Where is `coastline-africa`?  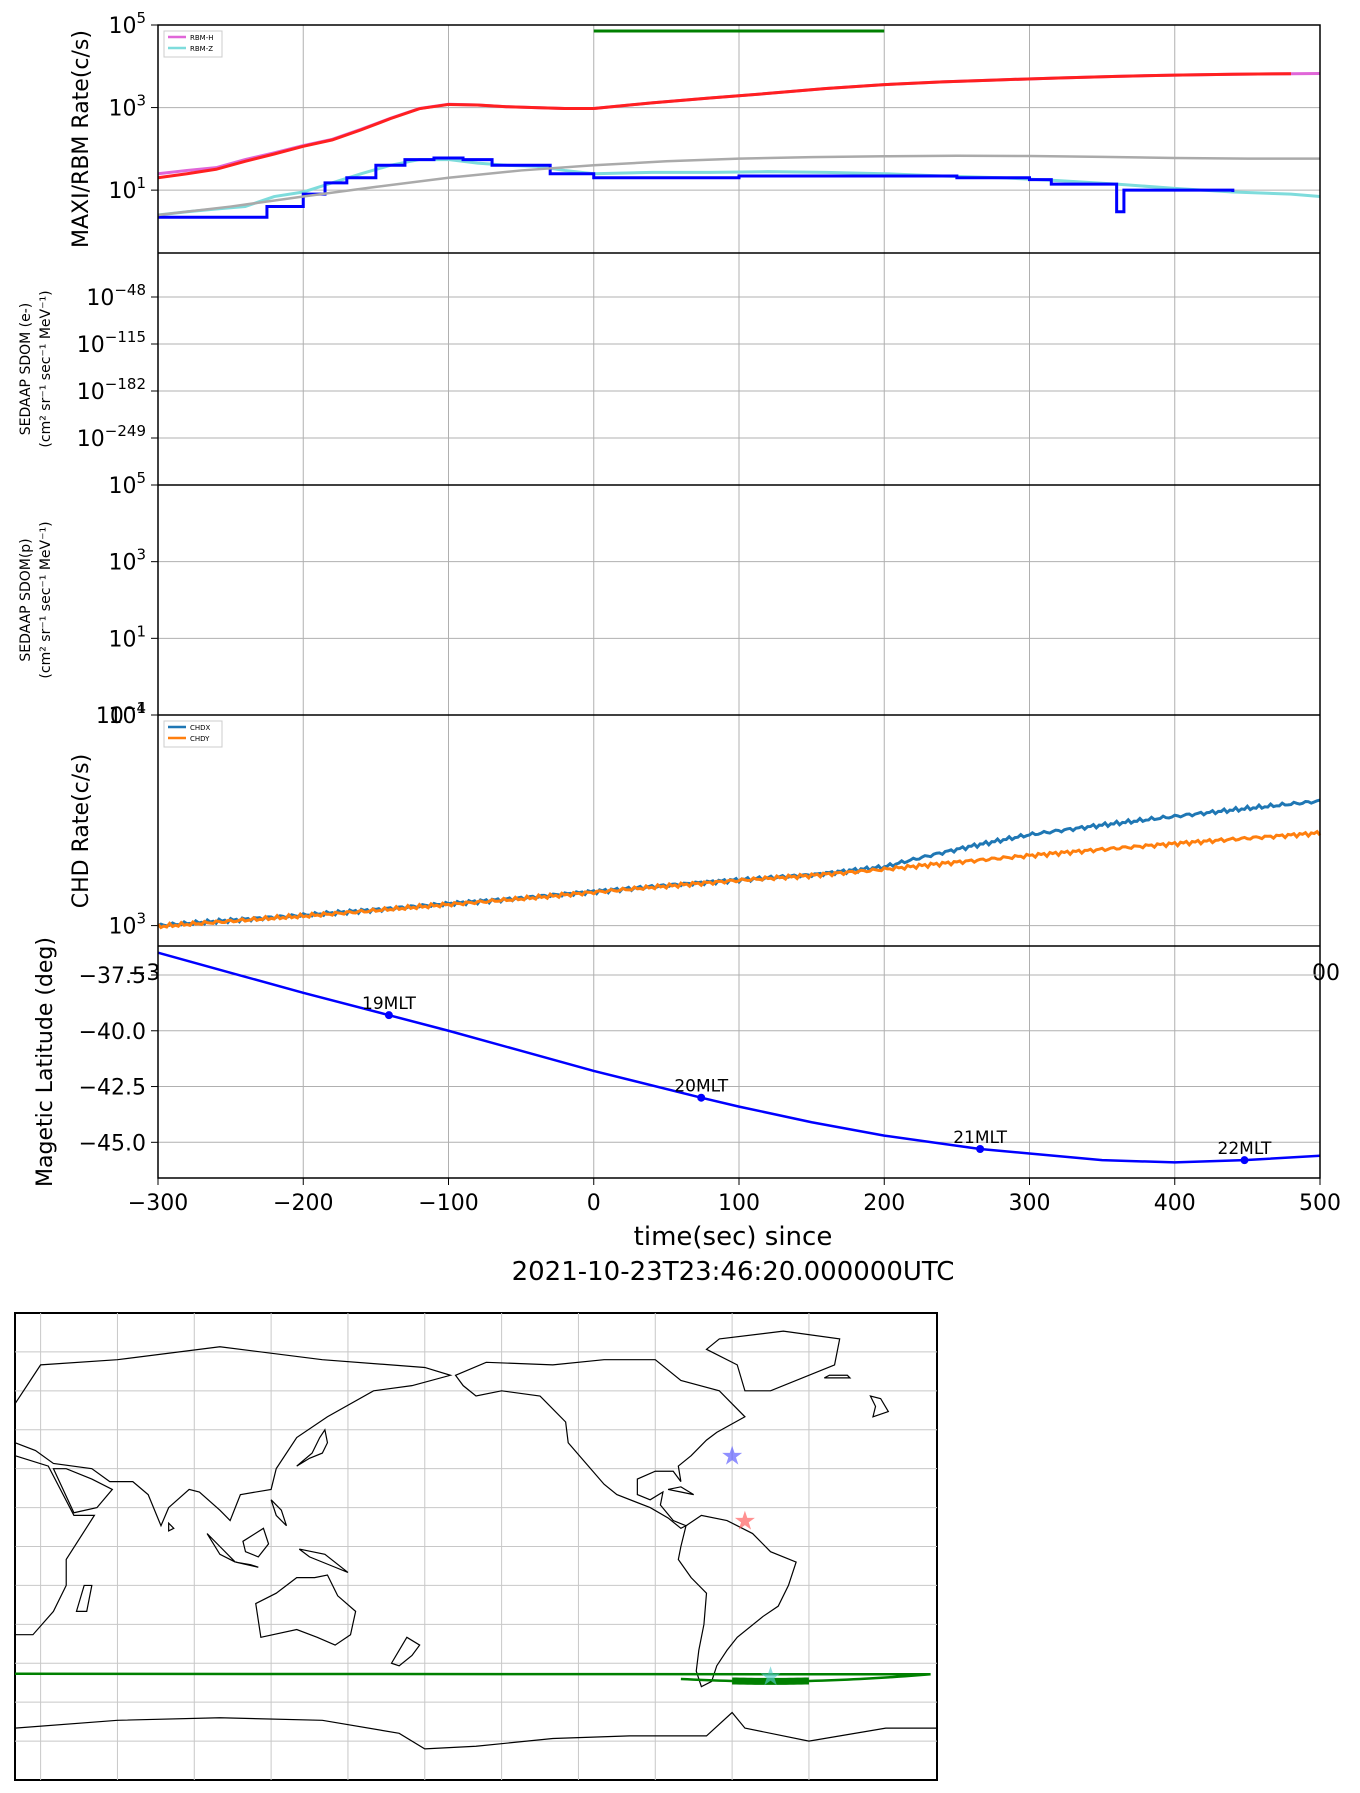
coastline-africa is located at coordinates (55, 1545).